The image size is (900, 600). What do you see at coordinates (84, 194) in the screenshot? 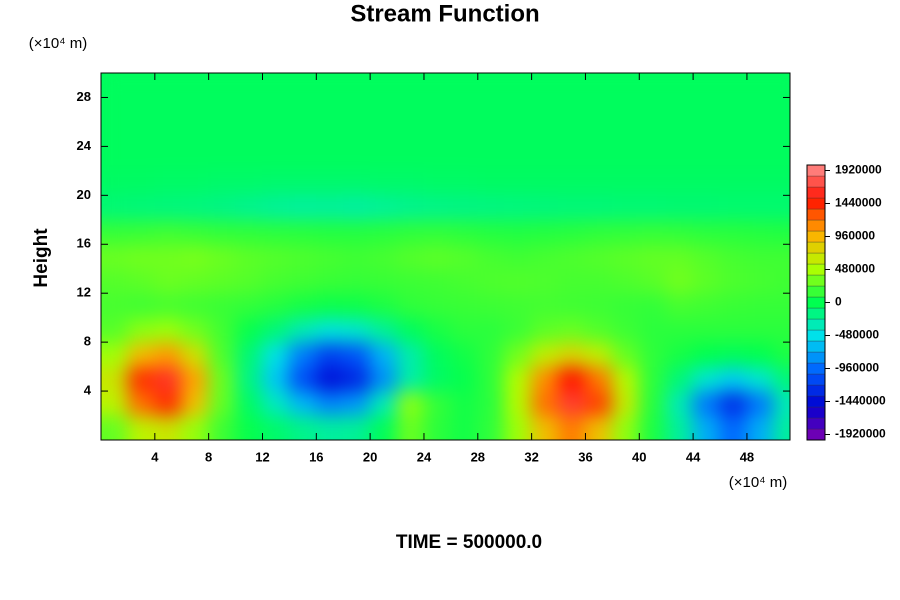
I see `y-tick-label: 20` at bounding box center [84, 194].